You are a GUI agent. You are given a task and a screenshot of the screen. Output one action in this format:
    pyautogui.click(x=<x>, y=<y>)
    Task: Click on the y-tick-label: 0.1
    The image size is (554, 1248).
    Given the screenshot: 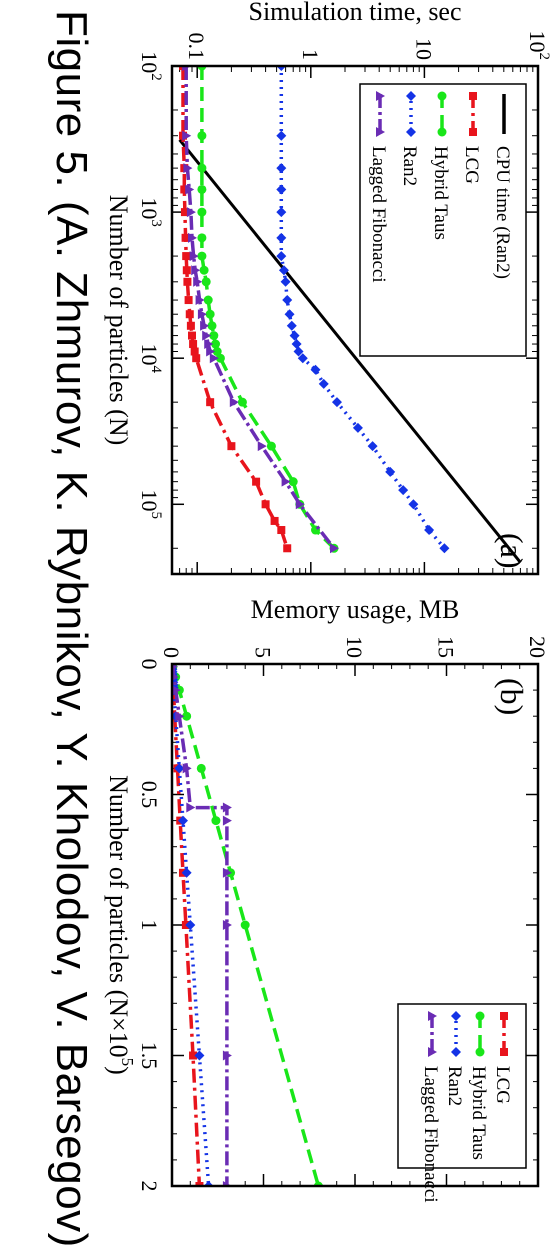 What is the action you would take?
    pyautogui.click(x=196, y=47)
    